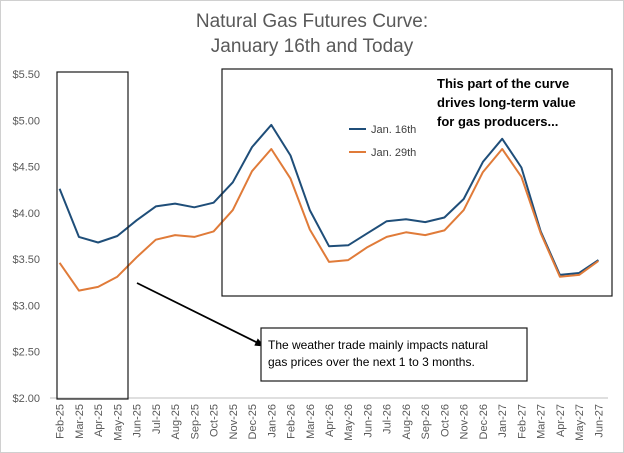 This screenshot has height=453, width=624. What do you see at coordinates (99, 420) in the screenshot?
I see `x-tick-label: Apr-25` at bounding box center [99, 420].